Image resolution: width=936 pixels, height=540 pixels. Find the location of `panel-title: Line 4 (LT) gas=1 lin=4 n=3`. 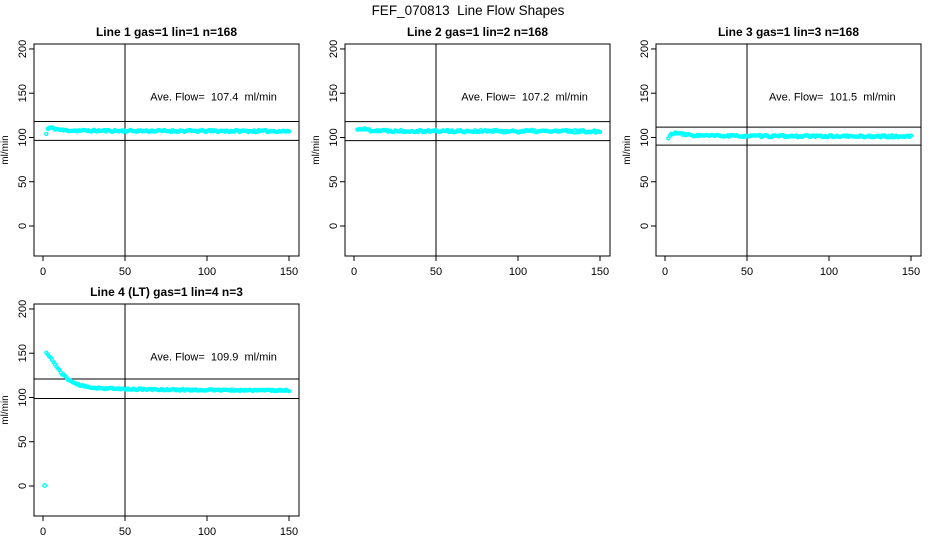

panel-title: Line 4 (LT) gas=1 lin=4 n=3 is located at coordinates (166, 292).